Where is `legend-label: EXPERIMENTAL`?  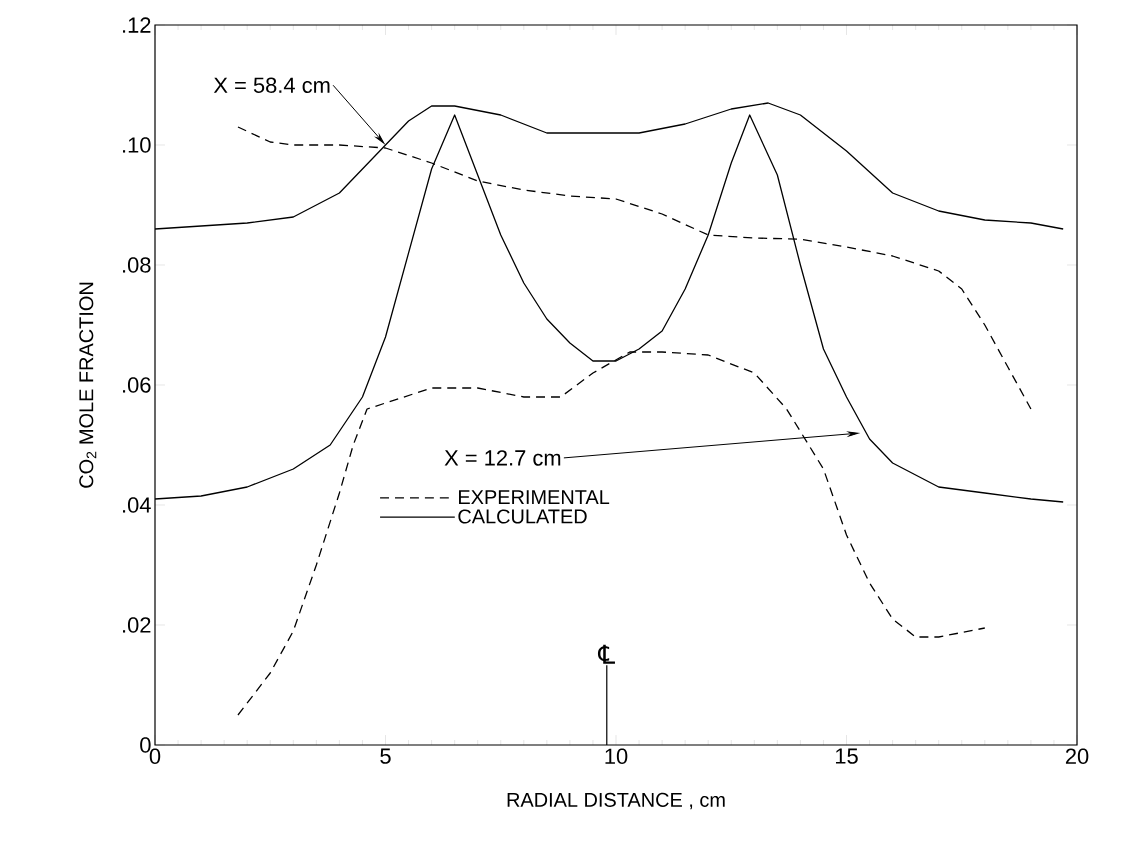 legend-label: EXPERIMENTAL is located at coordinates (534, 497).